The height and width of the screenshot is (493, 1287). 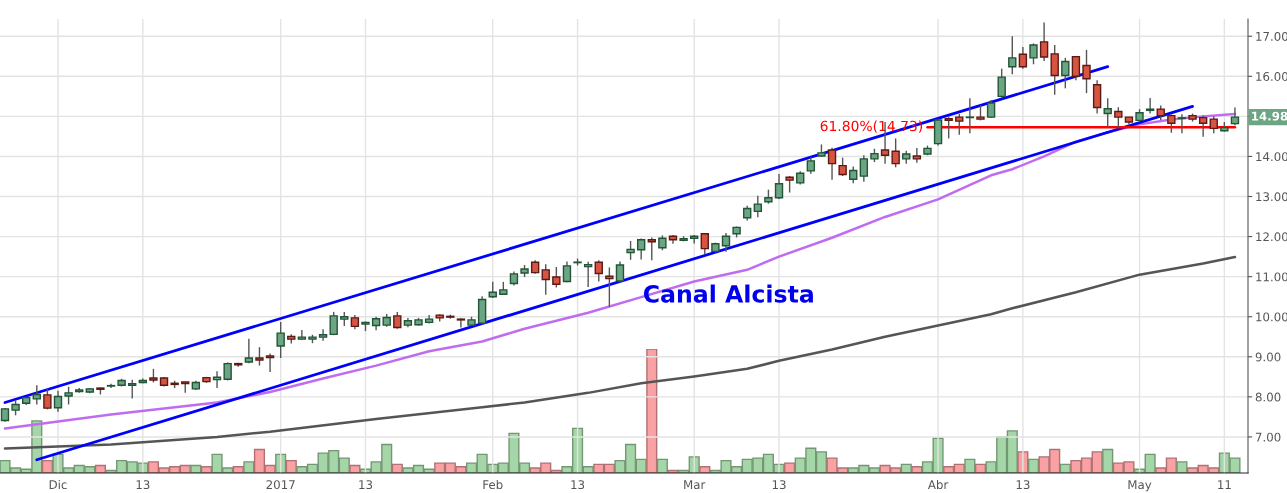 I want to click on annotation: Canal Alcista, so click(x=728, y=293).